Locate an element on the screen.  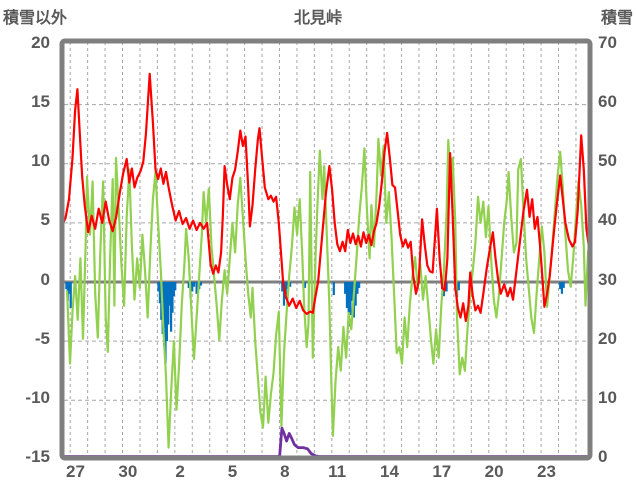
axis-tick-label: 17 is located at coordinates (442, 471).